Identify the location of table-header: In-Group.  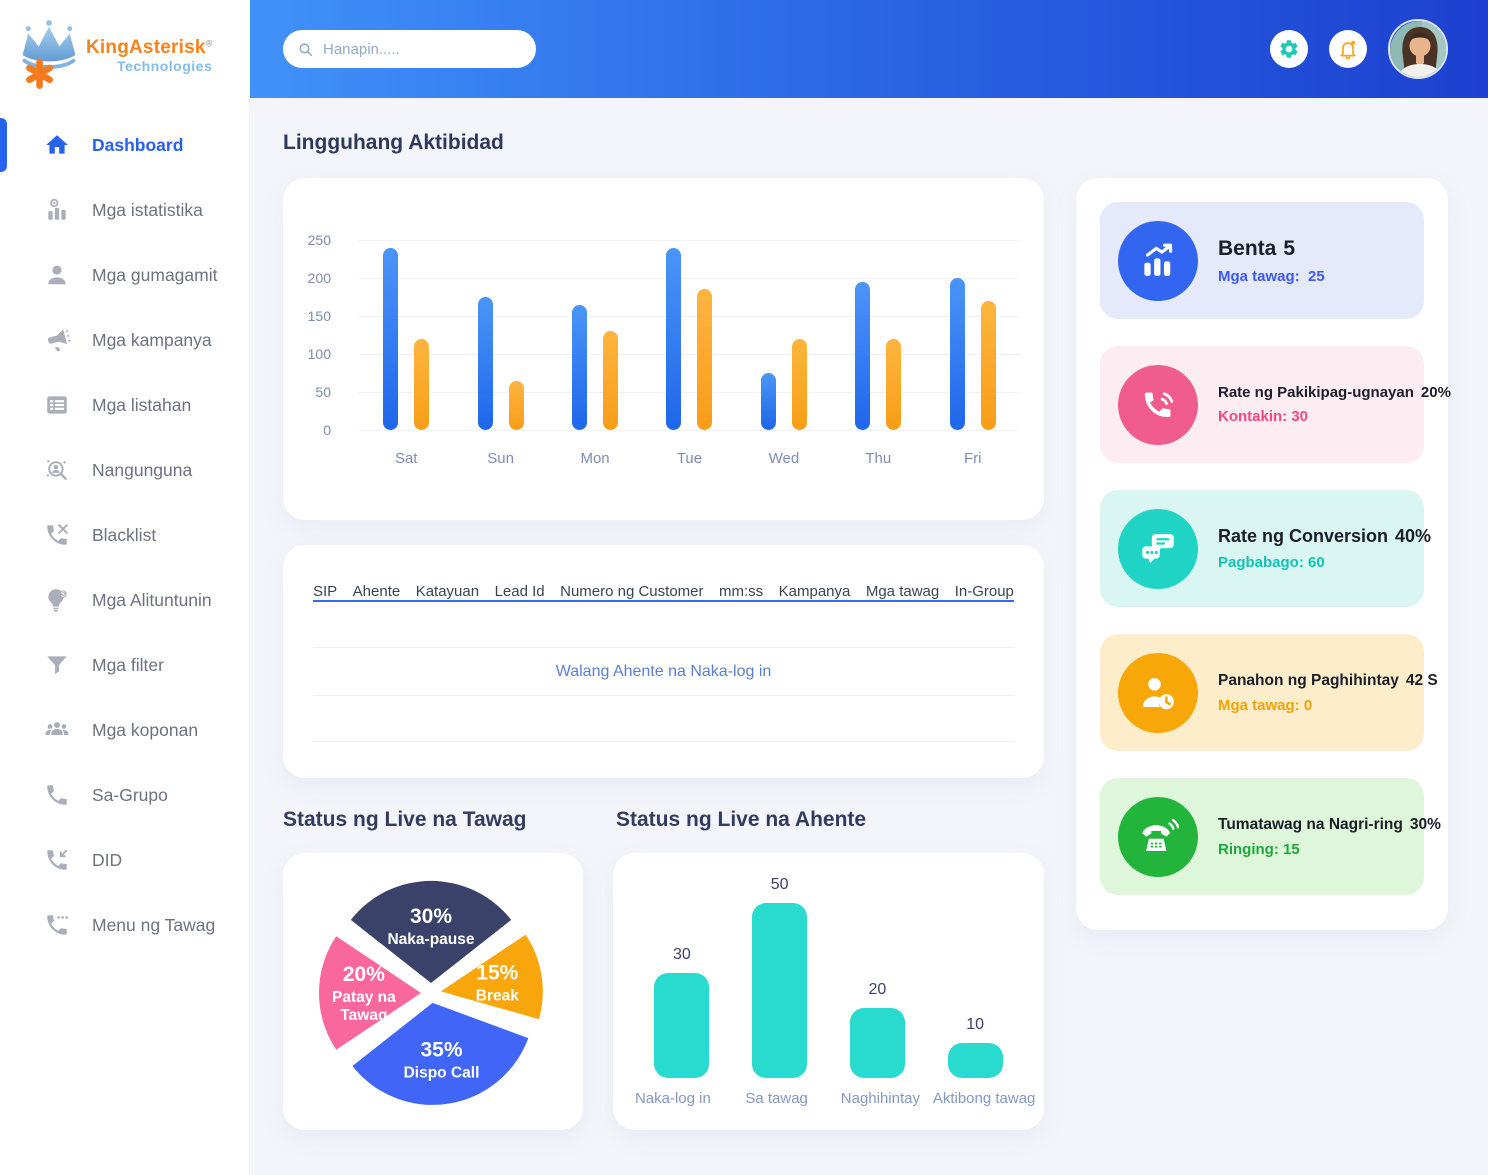
(984, 591).